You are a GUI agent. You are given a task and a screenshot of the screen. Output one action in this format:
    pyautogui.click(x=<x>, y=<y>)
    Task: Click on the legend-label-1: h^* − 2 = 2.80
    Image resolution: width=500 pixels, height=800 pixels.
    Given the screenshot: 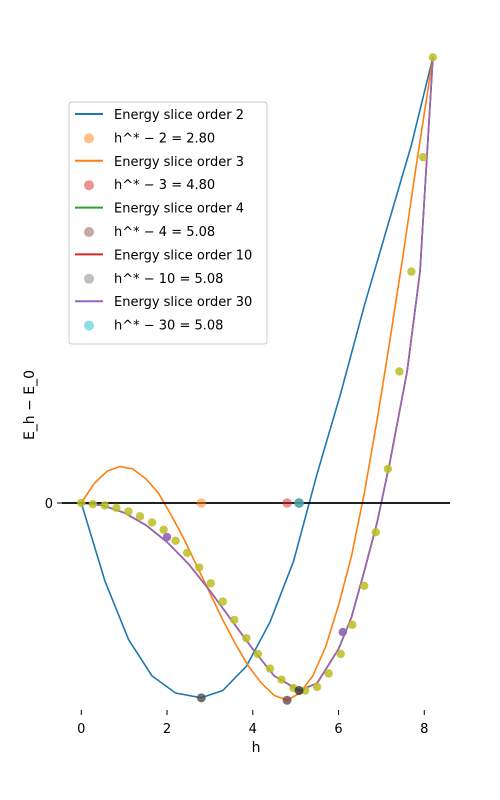 What is the action you would take?
    pyautogui.click(x=164, y=138)
    